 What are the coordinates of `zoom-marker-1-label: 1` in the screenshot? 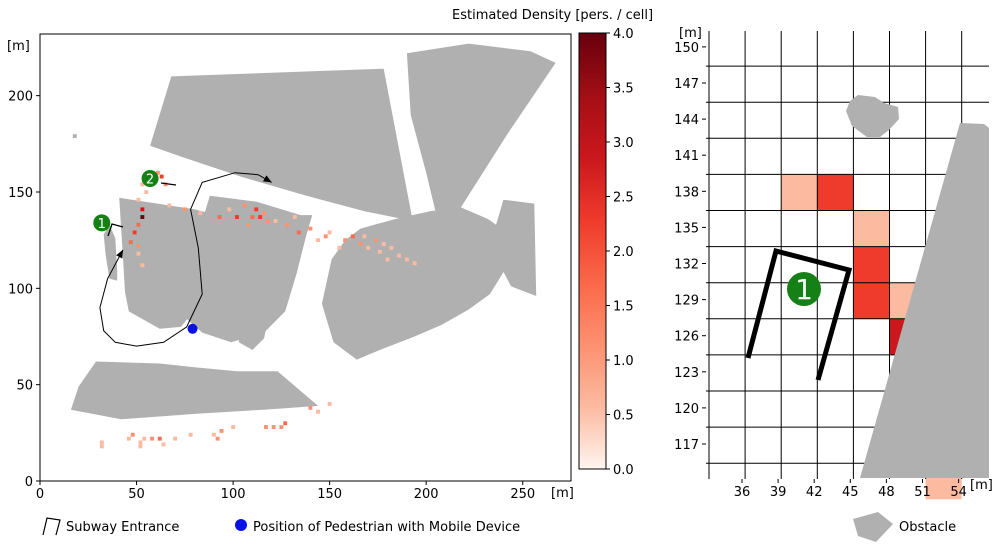 It's located at (804, 289).